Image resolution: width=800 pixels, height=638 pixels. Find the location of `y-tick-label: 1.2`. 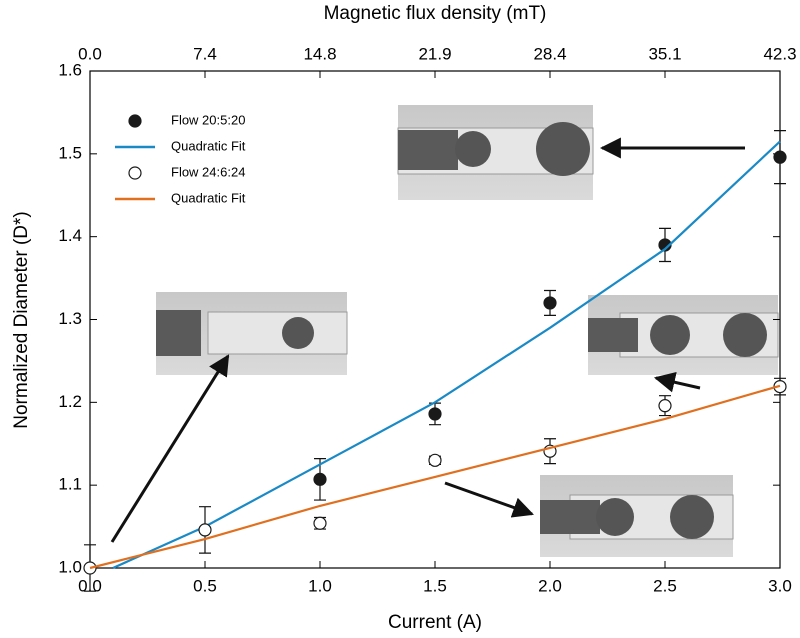

y-tick-label: 1.2 is located at coordinates (70, 401).